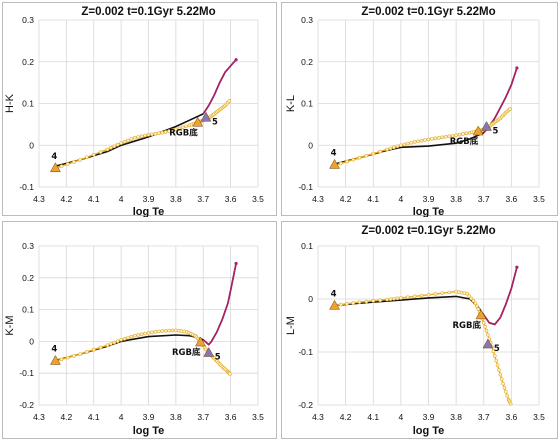  I want to click on series-line-gold, so click(423, 136).